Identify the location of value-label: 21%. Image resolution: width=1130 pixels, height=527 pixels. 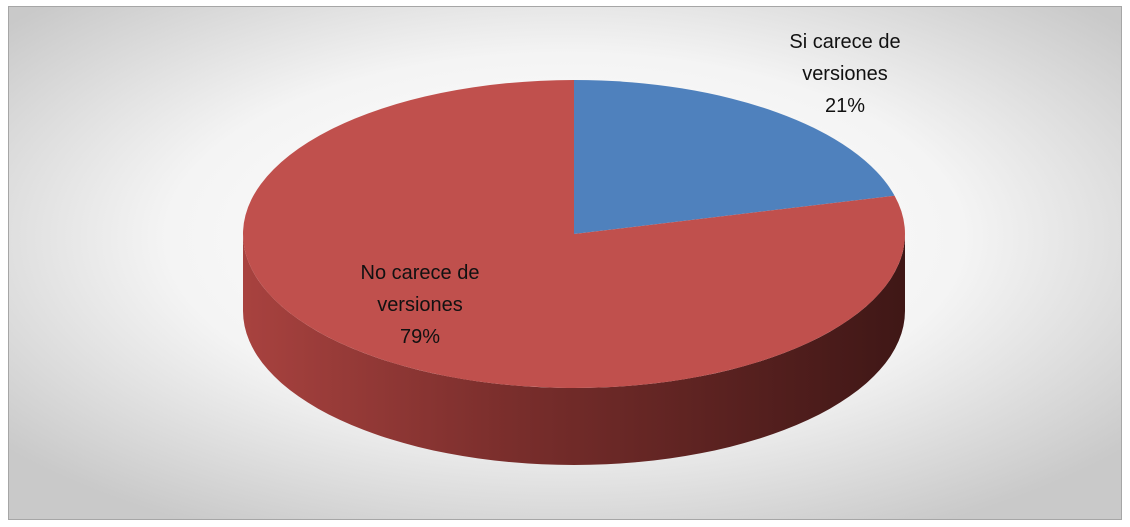
(845, 106).